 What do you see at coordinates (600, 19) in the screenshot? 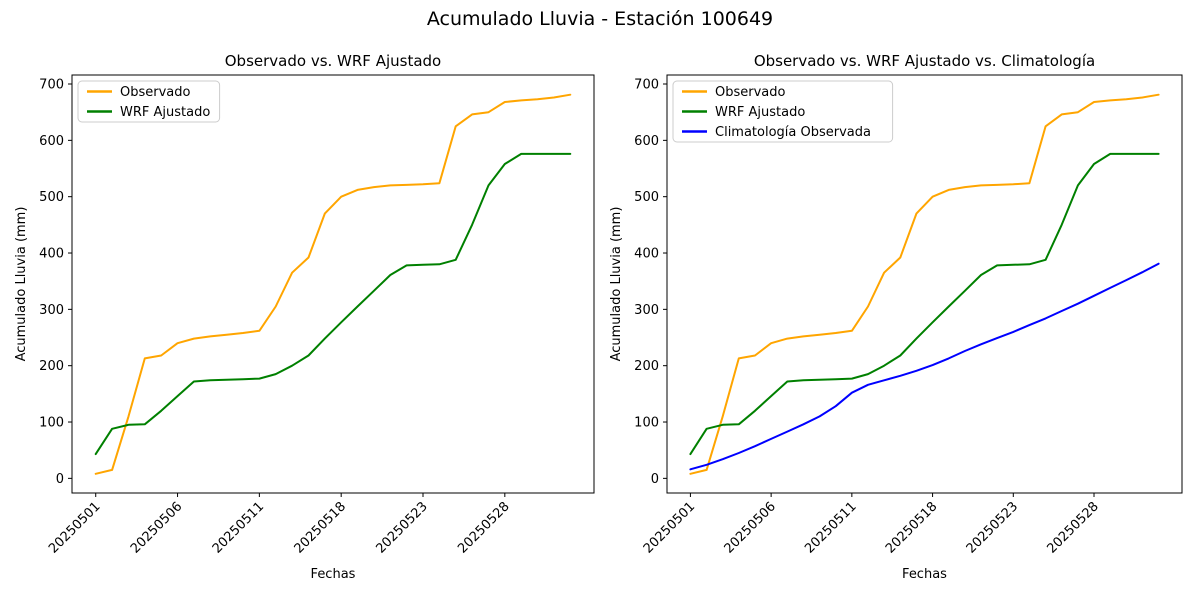
I see `figure-title: Acumulado Lluvia - Estación 100649` at bounding box center [600, 19].